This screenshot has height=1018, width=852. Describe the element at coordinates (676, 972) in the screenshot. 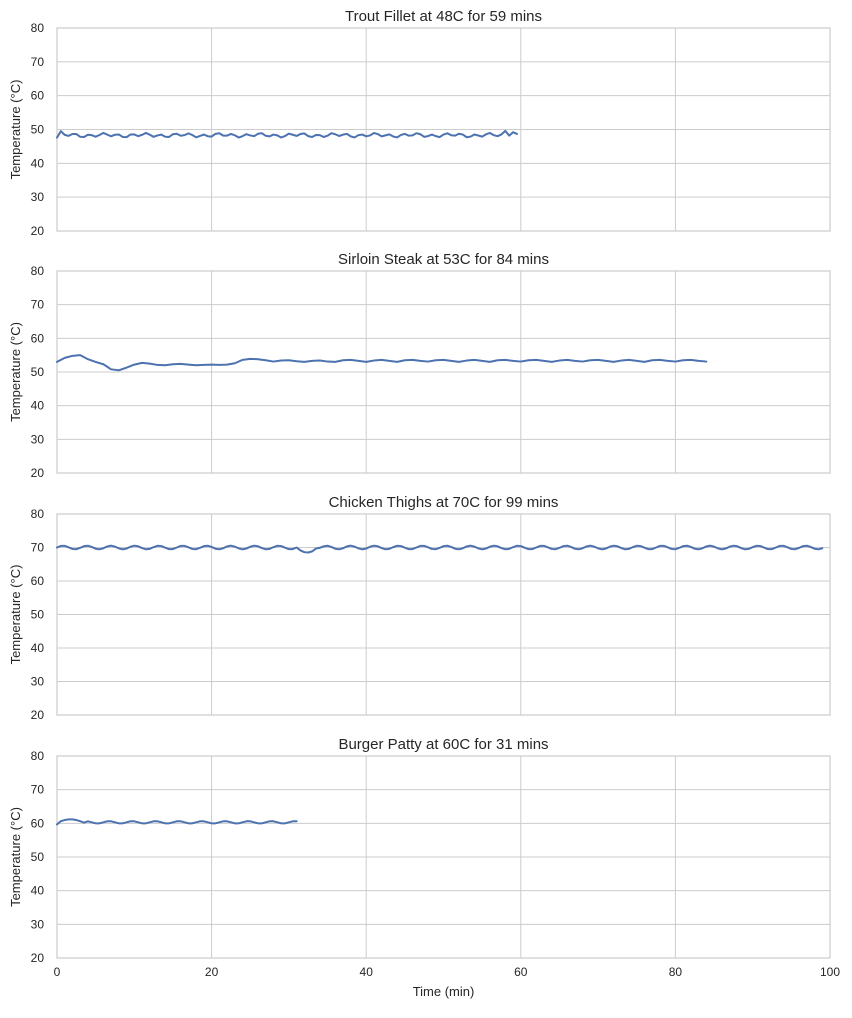

I see `x-tick-label: 80` at that location.